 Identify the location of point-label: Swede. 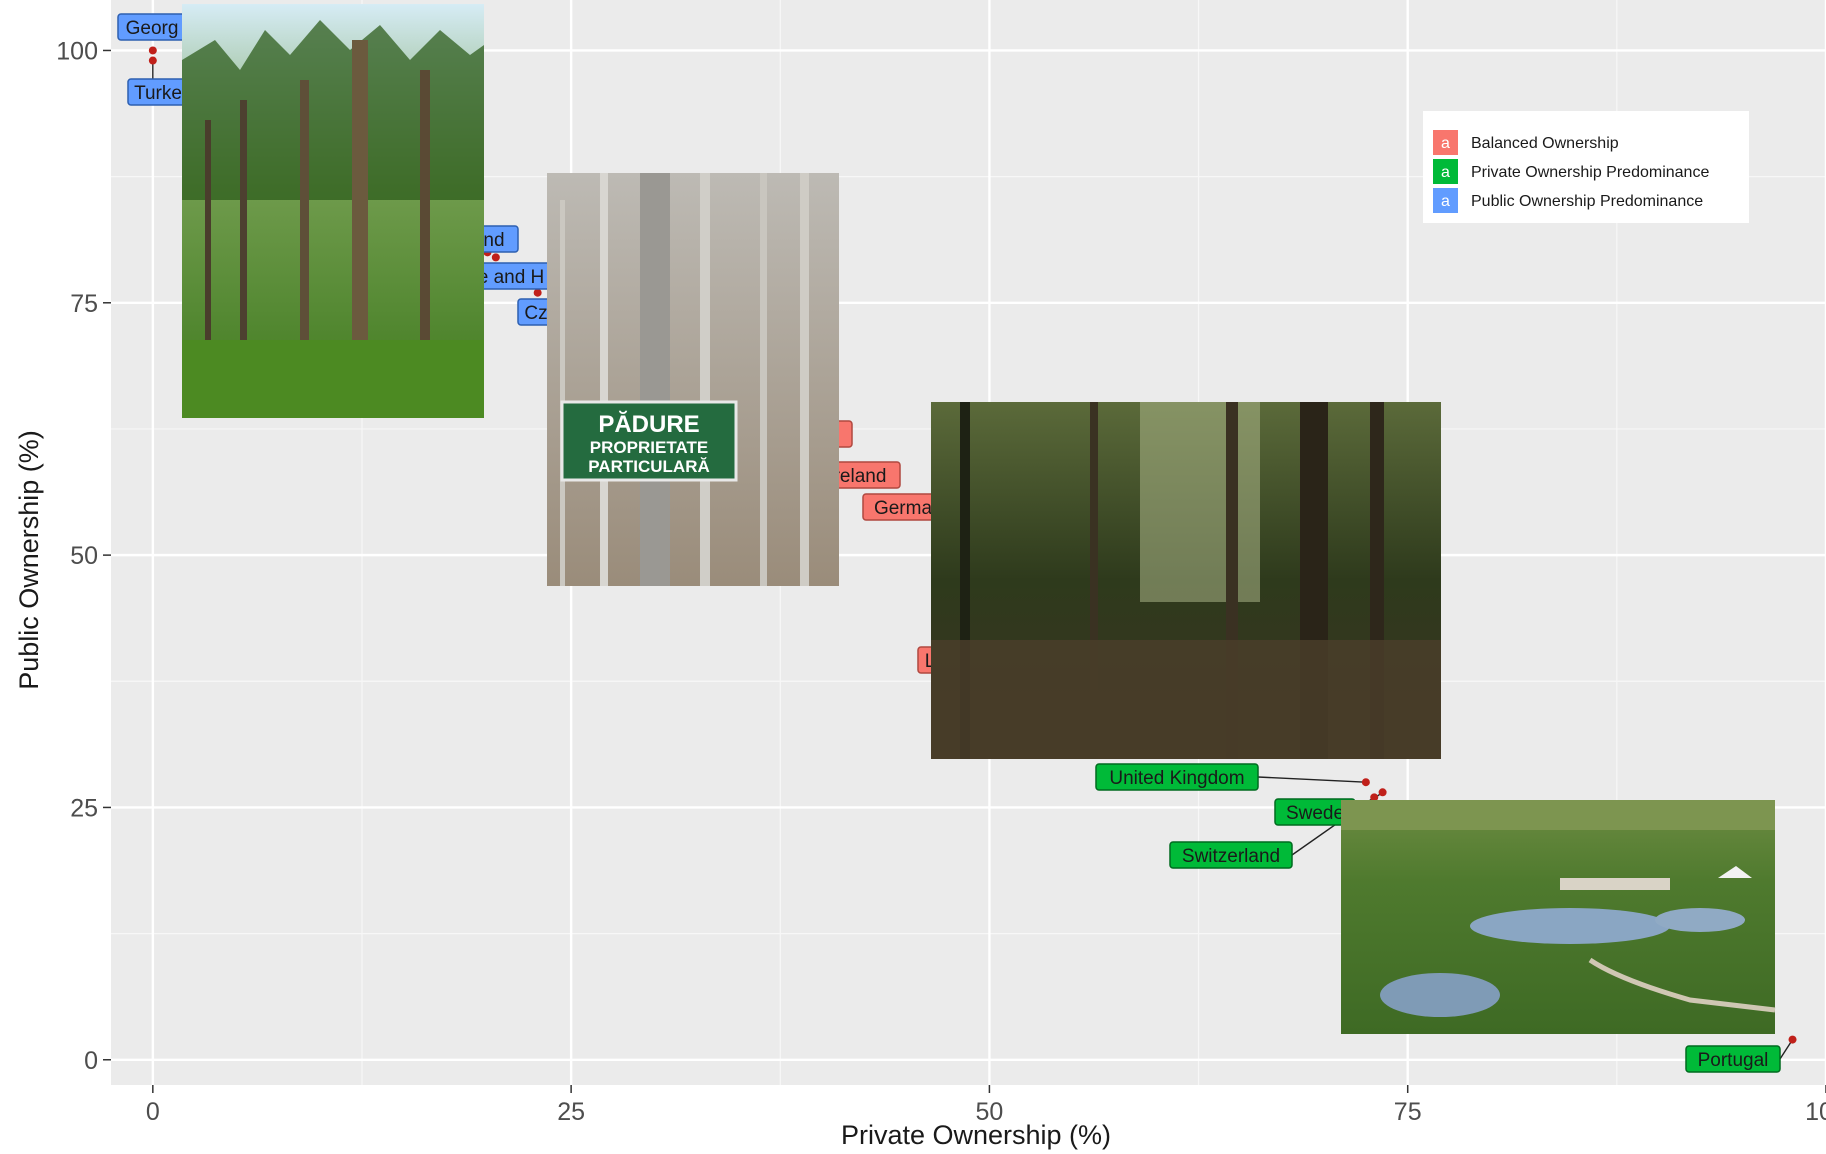
(1315, 813).